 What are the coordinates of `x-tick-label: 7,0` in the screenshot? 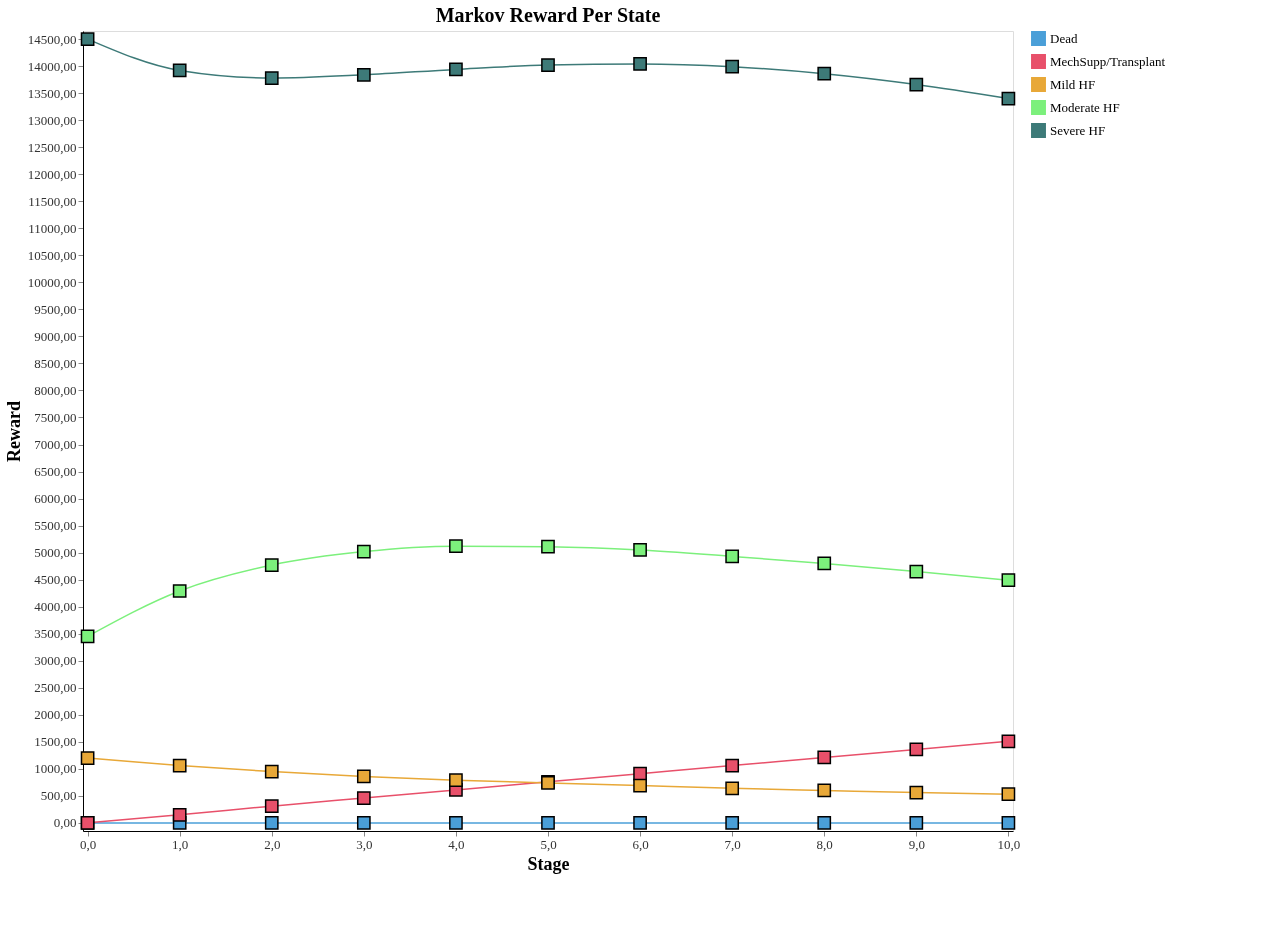 It's located at (732, 844).